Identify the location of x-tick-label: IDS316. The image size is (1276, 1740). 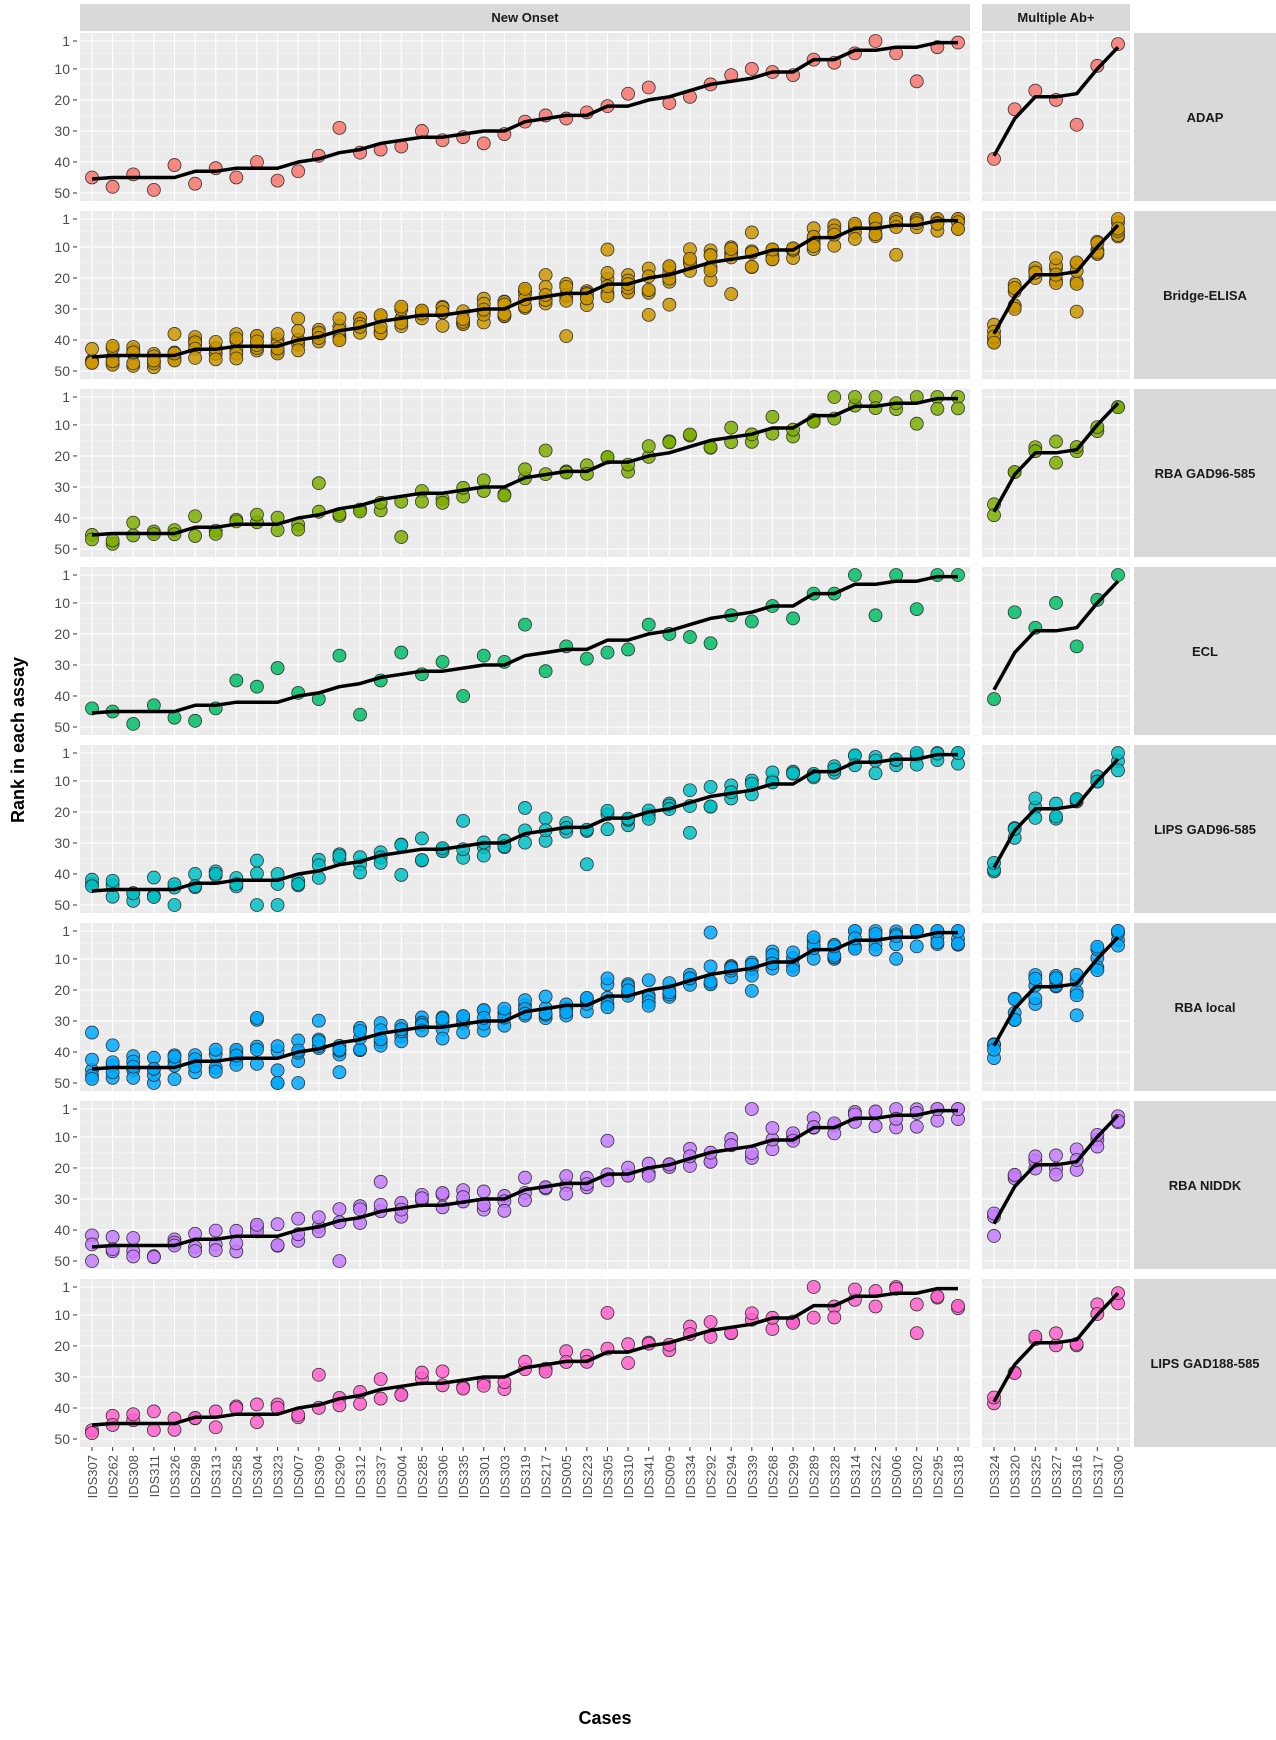
(1077, 1476).